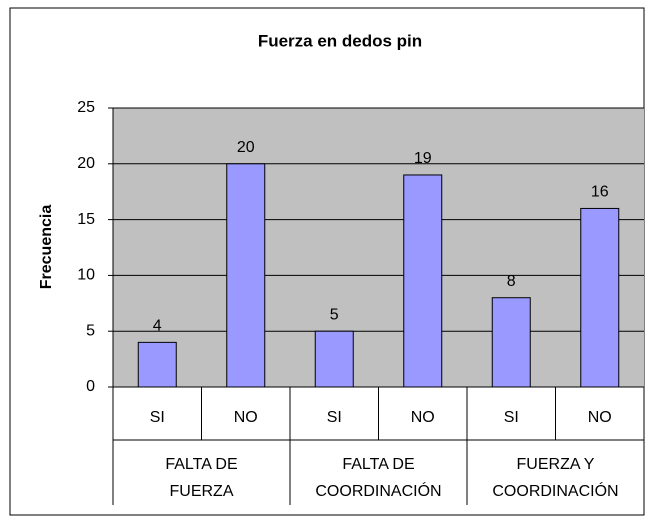  I want to click on y-axis-label: Frecuencia, so click(46, 247).